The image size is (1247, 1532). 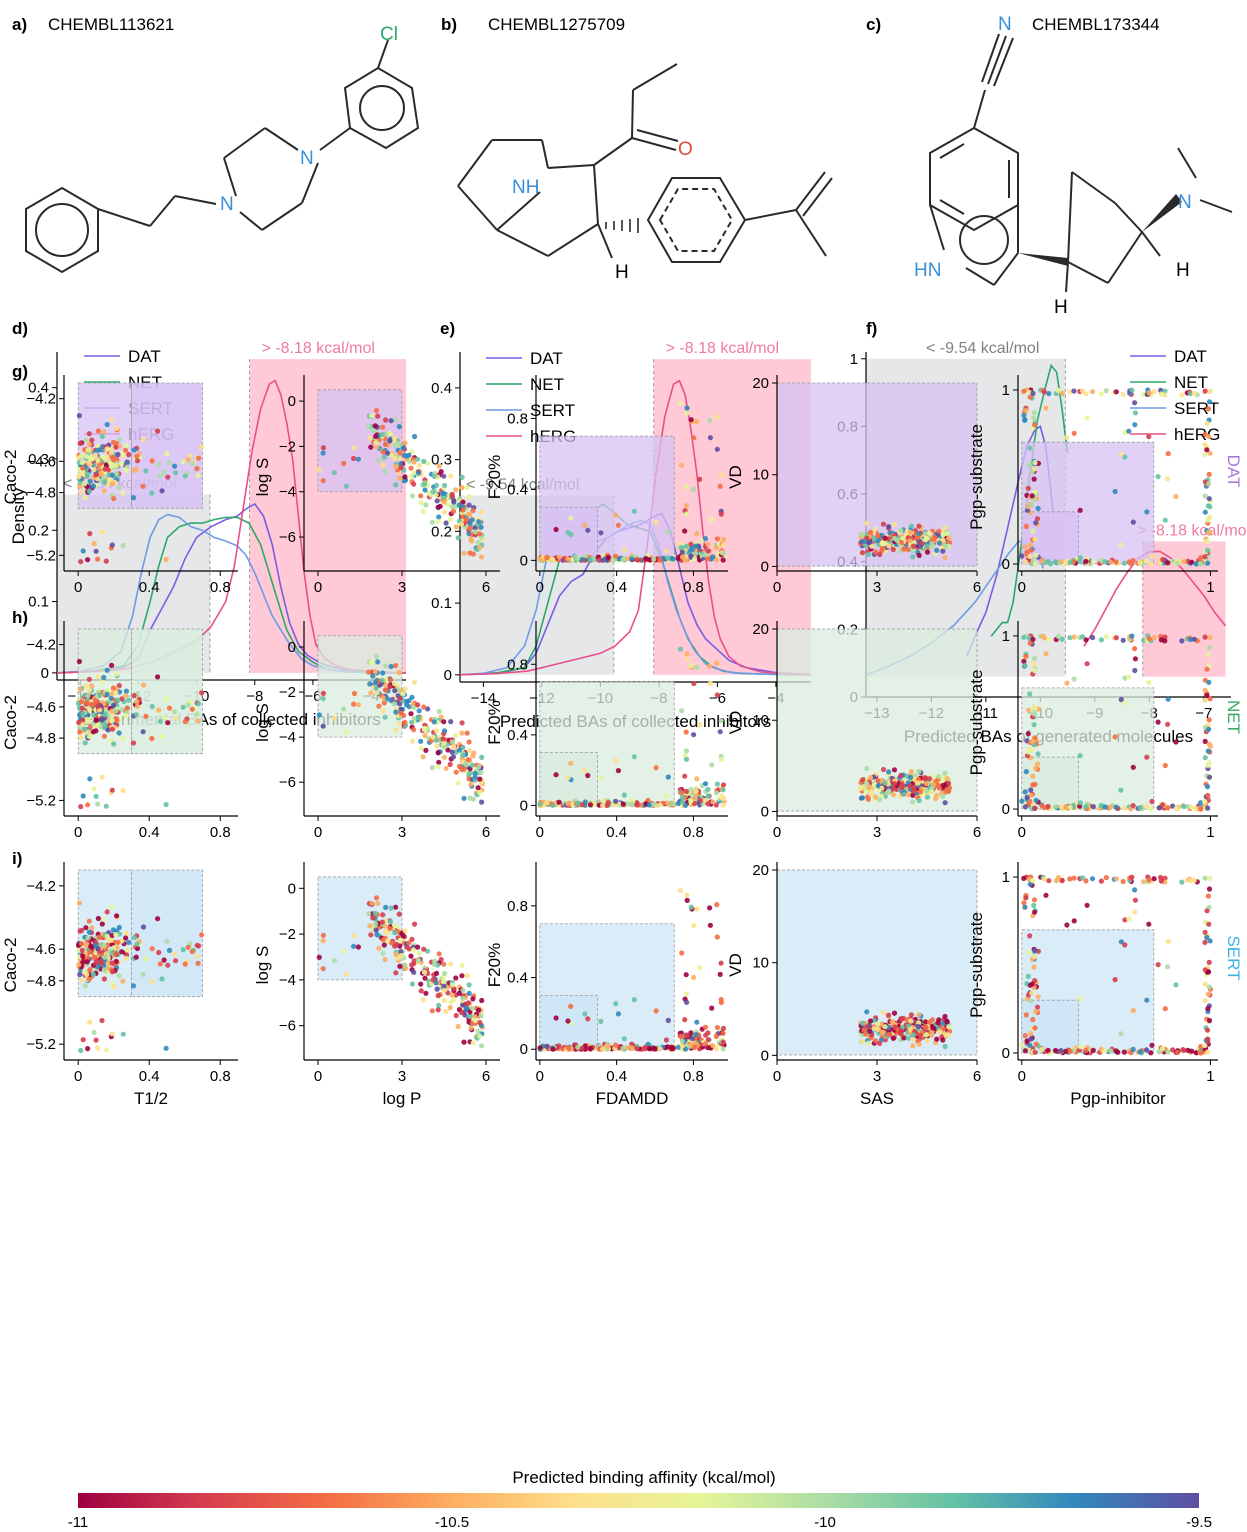 What do you see at coordinates (1006, 636) in the screenshot?
I see `y-tick-label: 1` at bounding box center [1006, 636].